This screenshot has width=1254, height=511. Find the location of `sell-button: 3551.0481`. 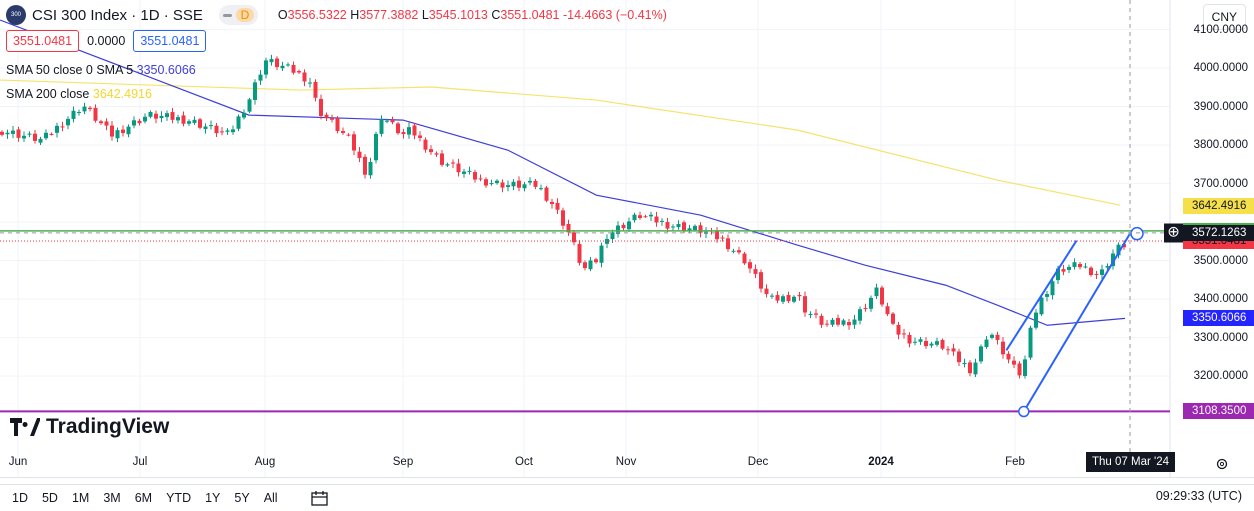

sell-button: 3551.0481 is located at coordinates (43, 41).